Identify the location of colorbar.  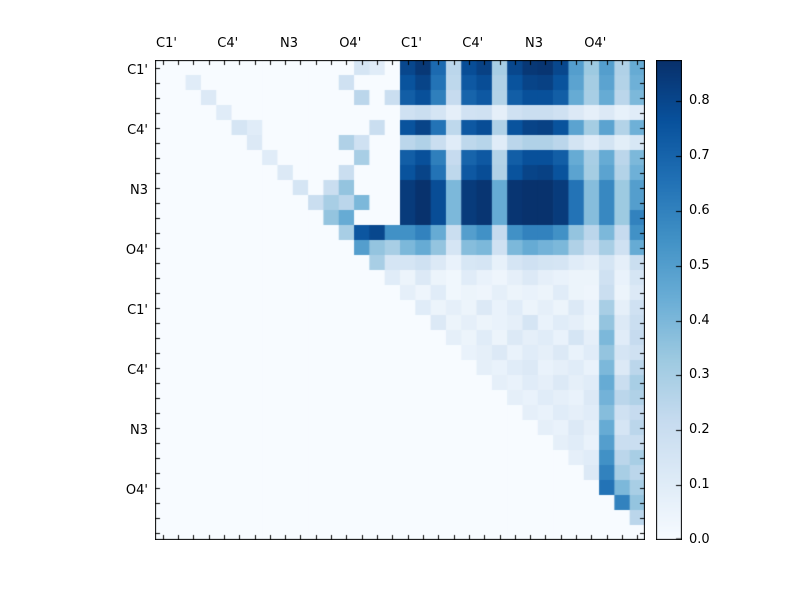
(669, 300).